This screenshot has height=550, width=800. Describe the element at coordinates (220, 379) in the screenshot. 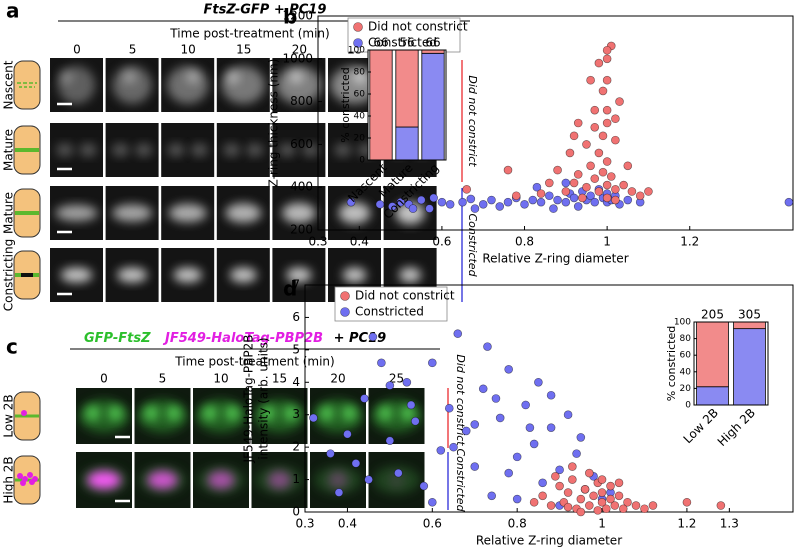

I see `time-tick: 10` at that location.